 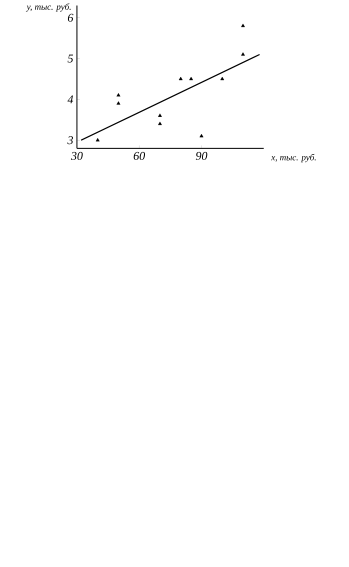 I want to click on y-tick-label: 6, so click(x=71, y=18).